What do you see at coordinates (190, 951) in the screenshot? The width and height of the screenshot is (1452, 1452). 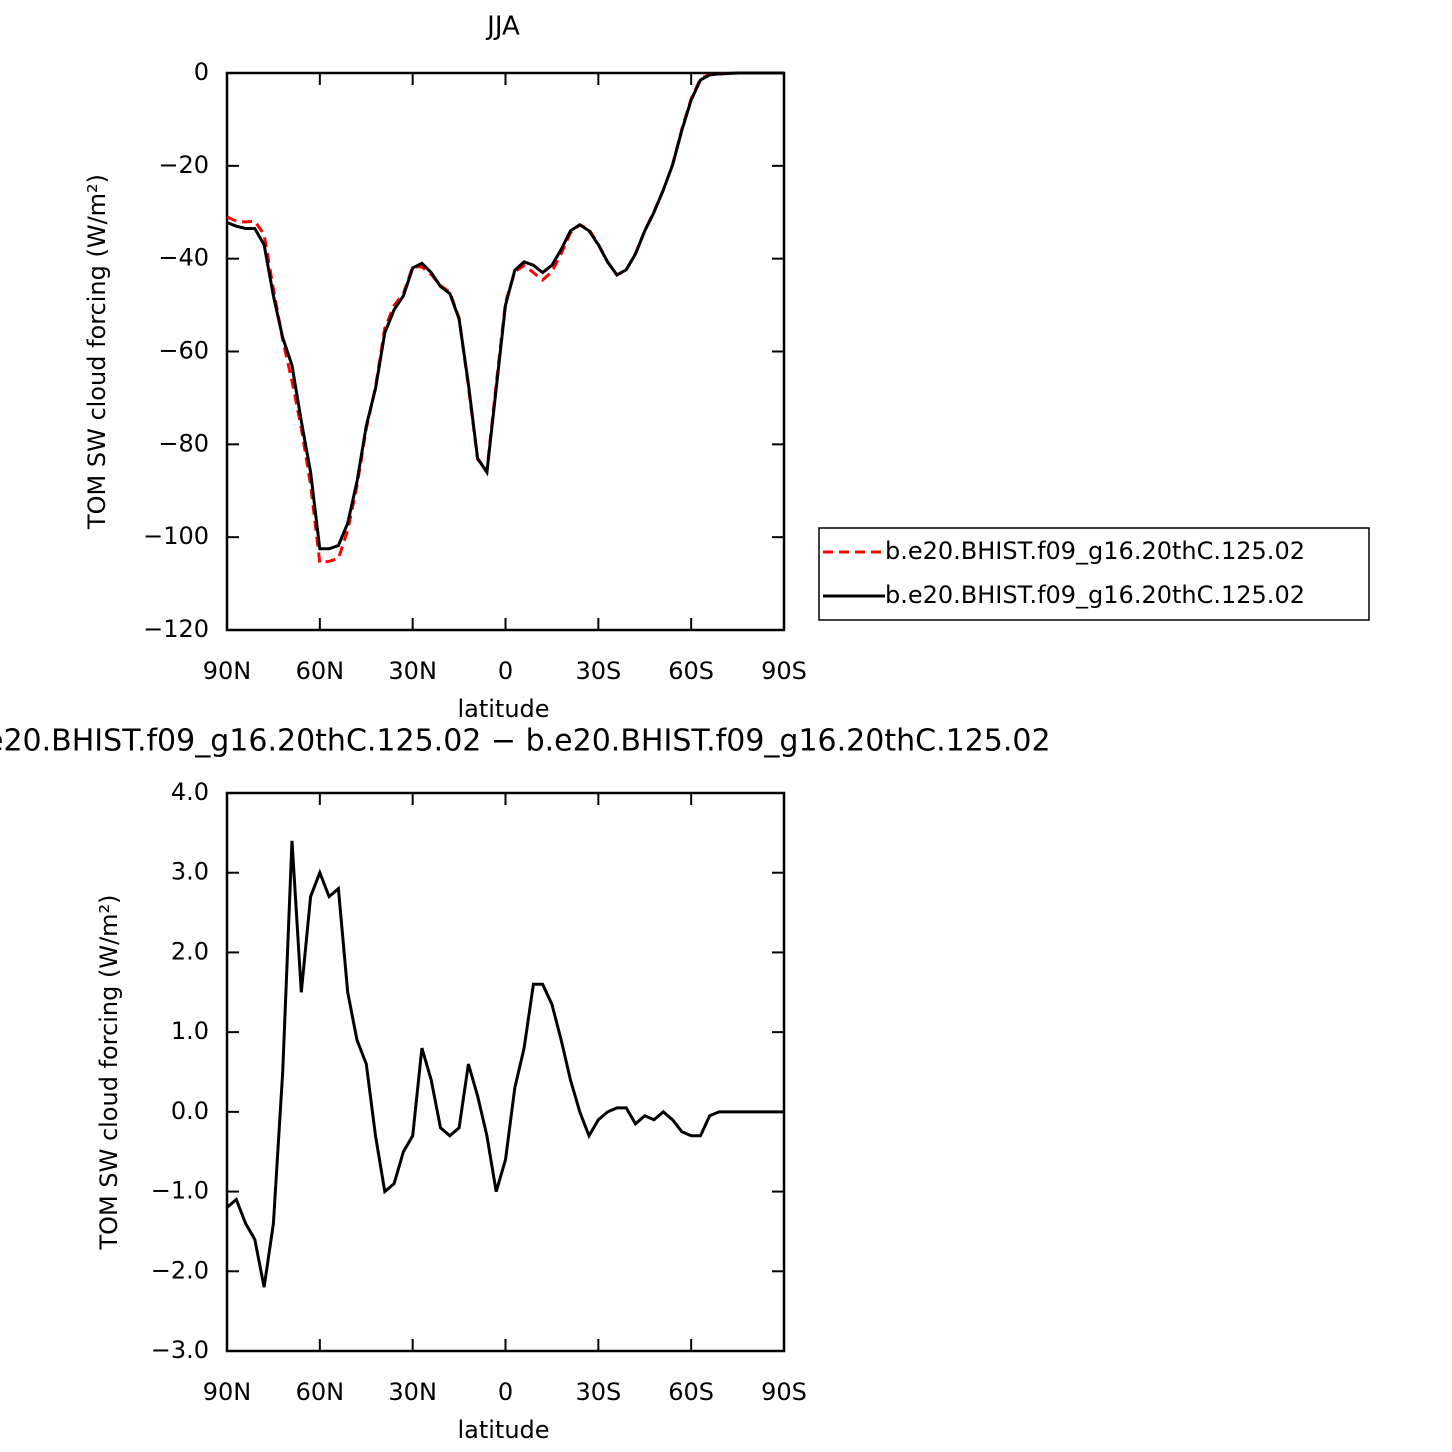 I see `y-tick-label: 2.0` at bounding box center [190, 951].